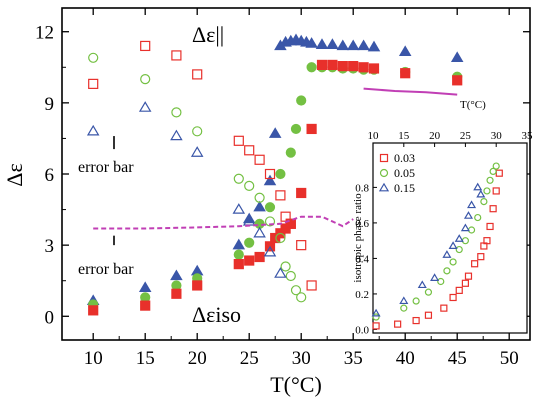  What do you see at coordinates (50, 104) in the screenshot?
I see `y-tick-label: 9` at bounding box center [50, 104].